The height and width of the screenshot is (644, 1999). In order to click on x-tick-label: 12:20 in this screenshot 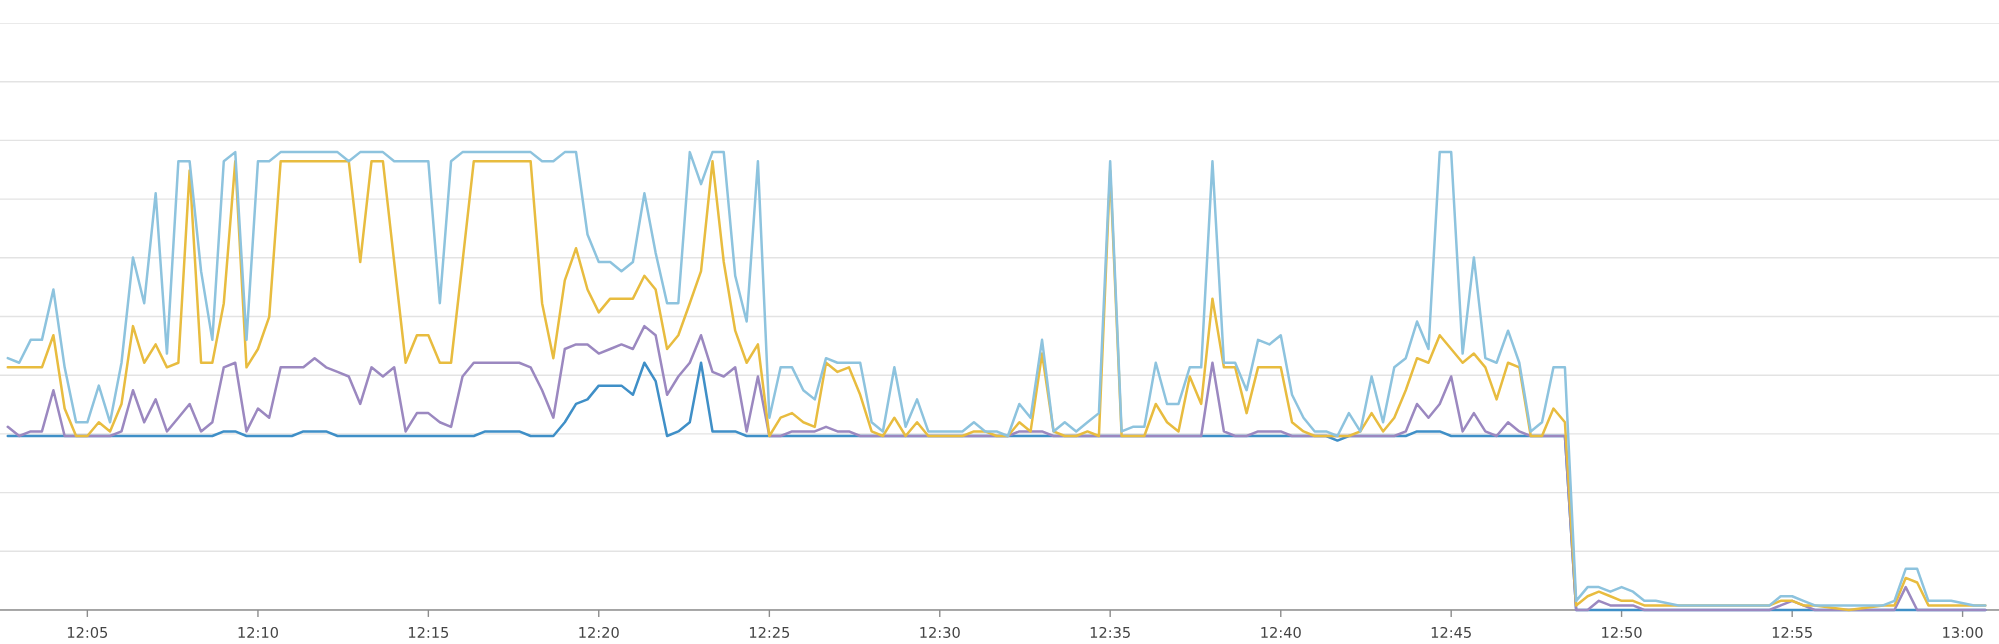, I will do `click(599, 632)`.